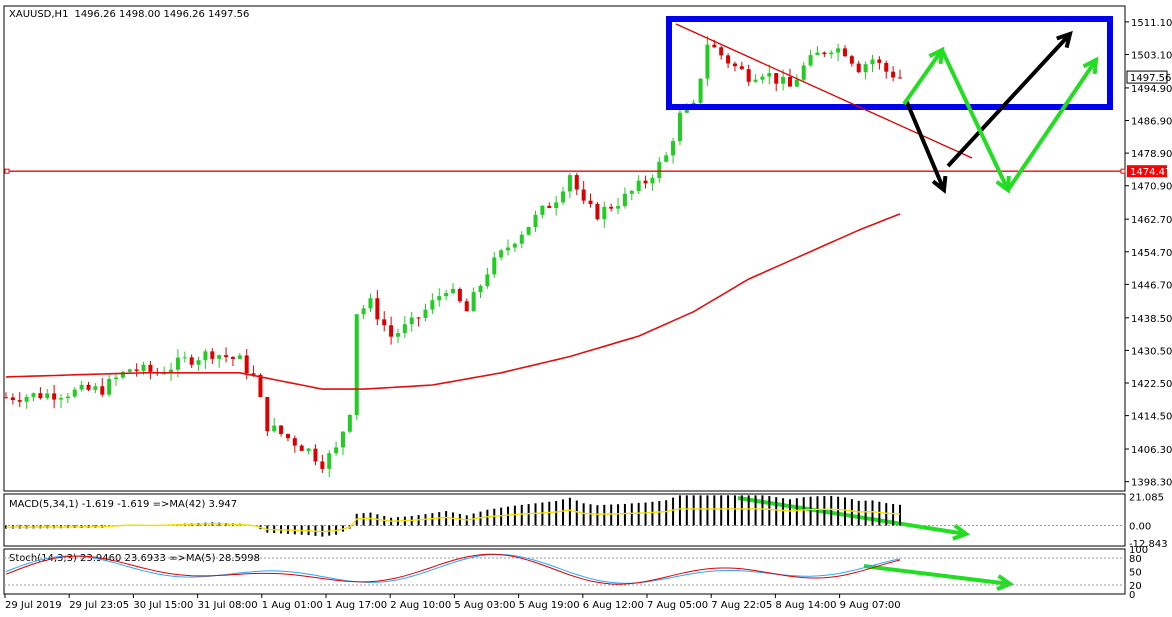  I want to click on x-tick-label: 1 Aug 01:00, so click(292, 605).